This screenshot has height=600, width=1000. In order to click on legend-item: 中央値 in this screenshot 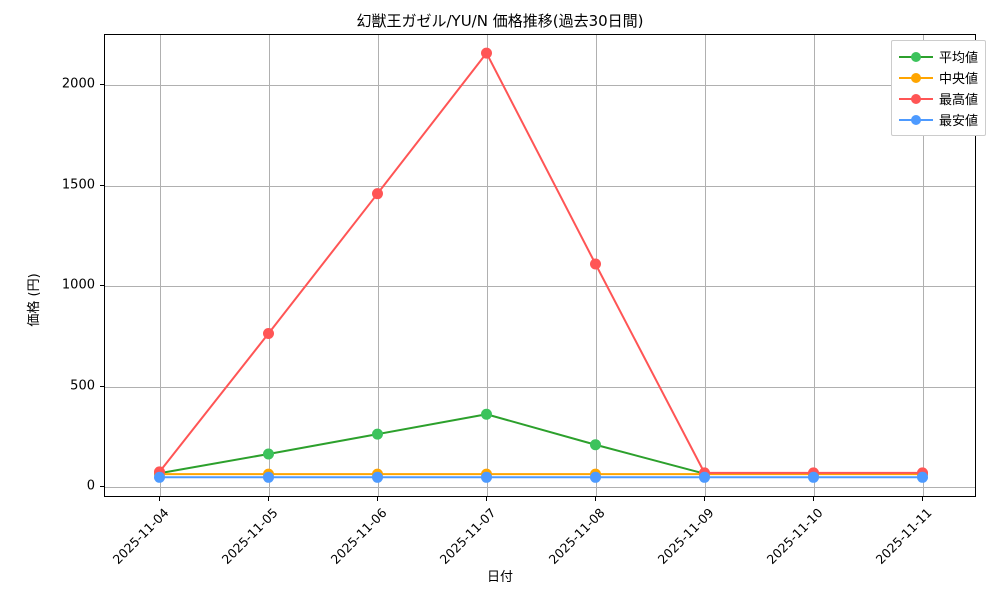, I will do `click(938, 77)`.